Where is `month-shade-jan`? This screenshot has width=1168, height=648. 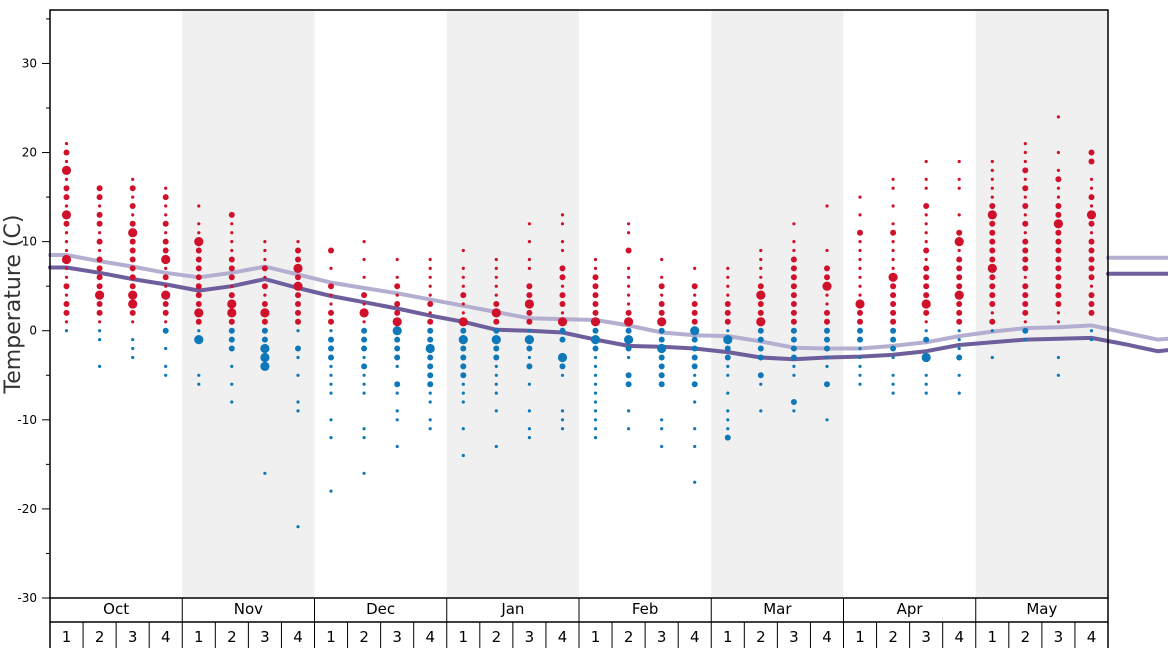 month-shade-jan is located at coordinates (512, 304).